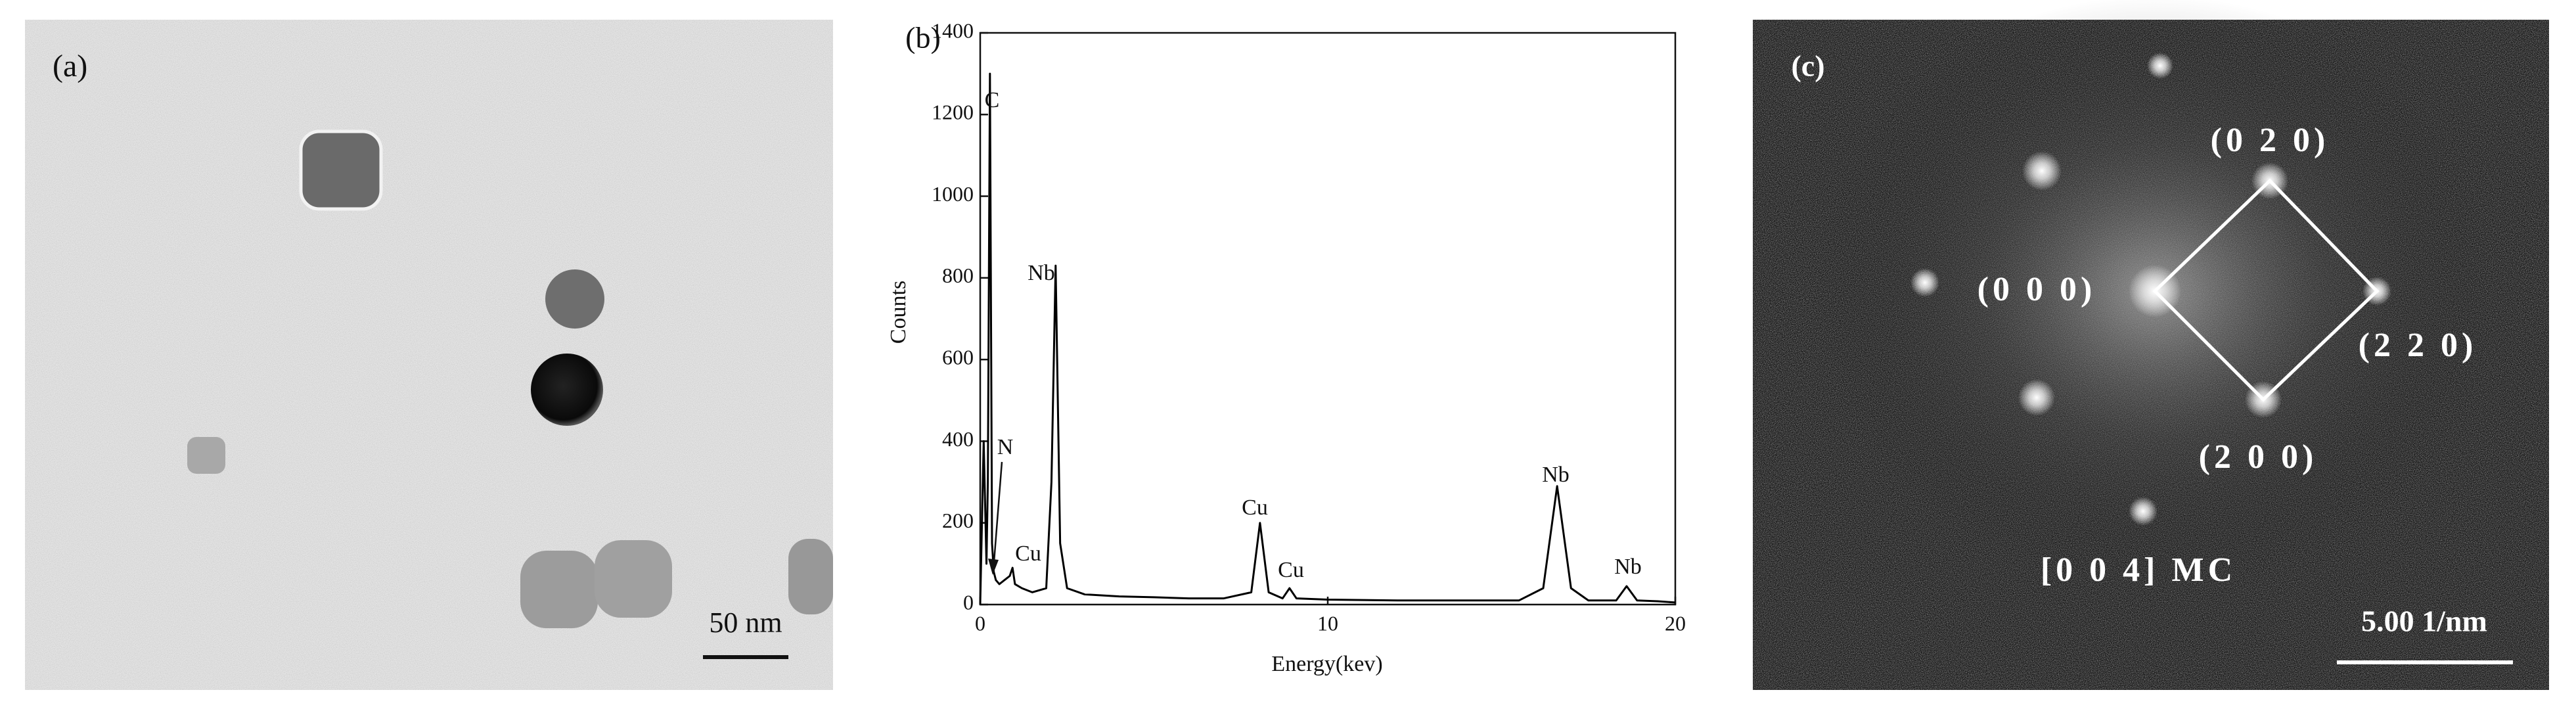 The image size is (2576, 711). What do you see at coordinates (2418, 345) in the screenshot?
I see `spot-label: (2 2 0)` at bounding box center [2418, 345].